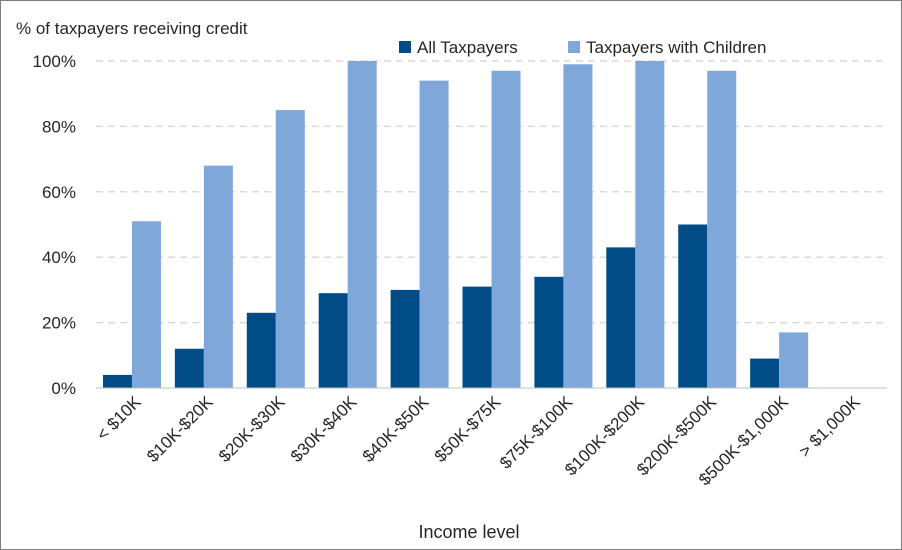  I want to click on x-axis-title: Income level, so click(468, 532).